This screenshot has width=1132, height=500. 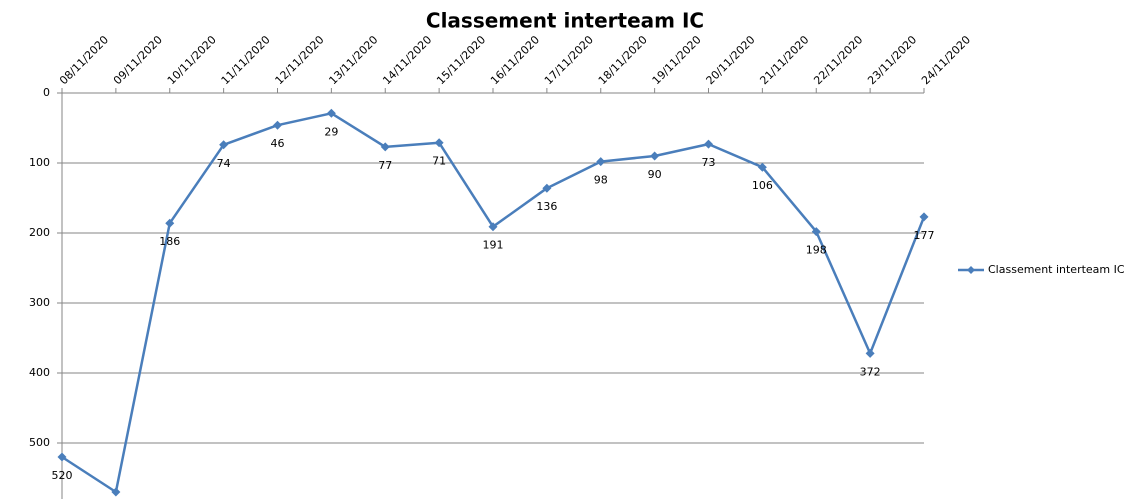 What do you see at coordinates (300, 60) in the screenshot?
I see `x-tick-label: 12/11/2020` at bounding box center [300, 60].